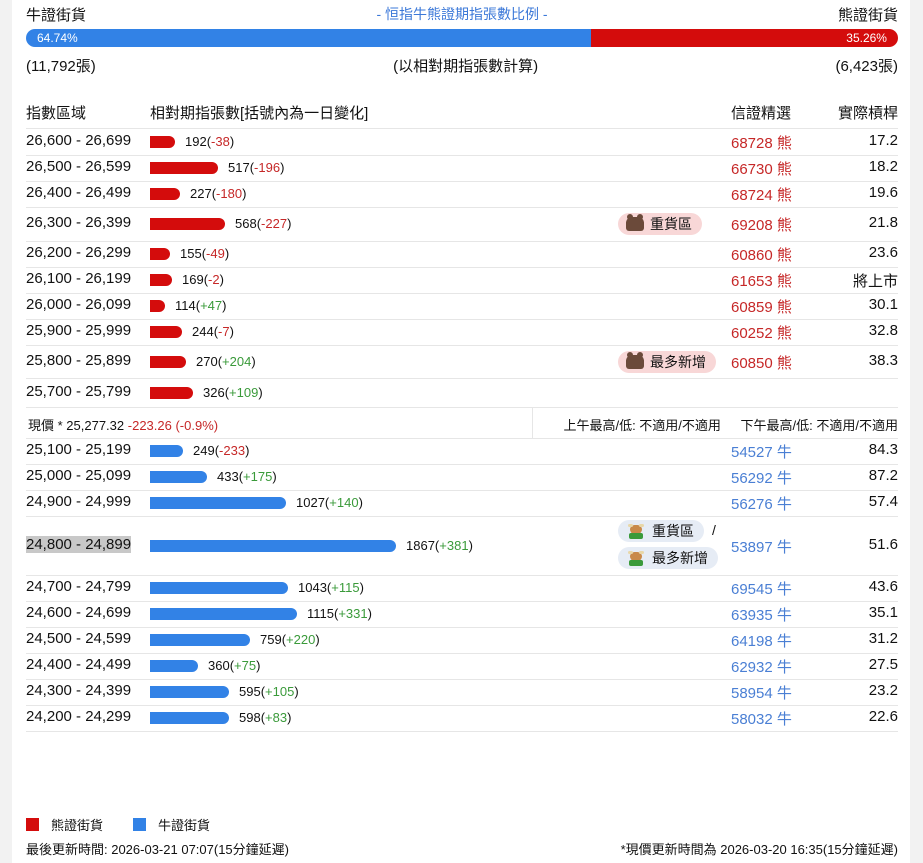 This screenshot has width=923, height=863. Describe the element at coordinates (761, 589) in the screenshot. I see `warrant-code-link: 69545 牛` at that location.